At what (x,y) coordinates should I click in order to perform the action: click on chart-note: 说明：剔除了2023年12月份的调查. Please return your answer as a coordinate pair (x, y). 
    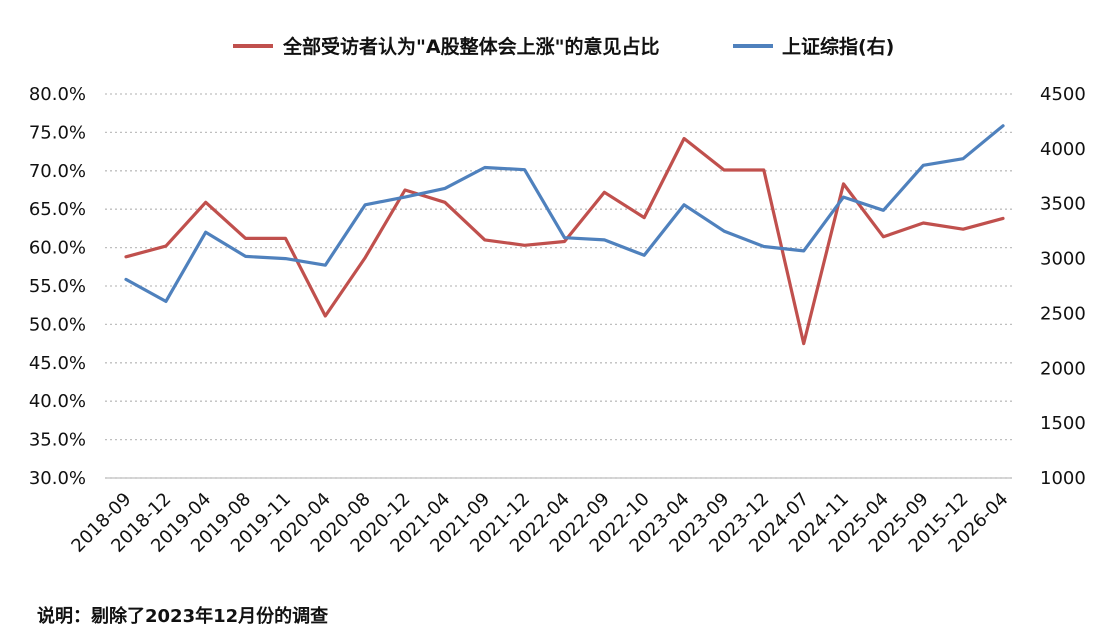
    Looking at the image, I should click on (183, 616).